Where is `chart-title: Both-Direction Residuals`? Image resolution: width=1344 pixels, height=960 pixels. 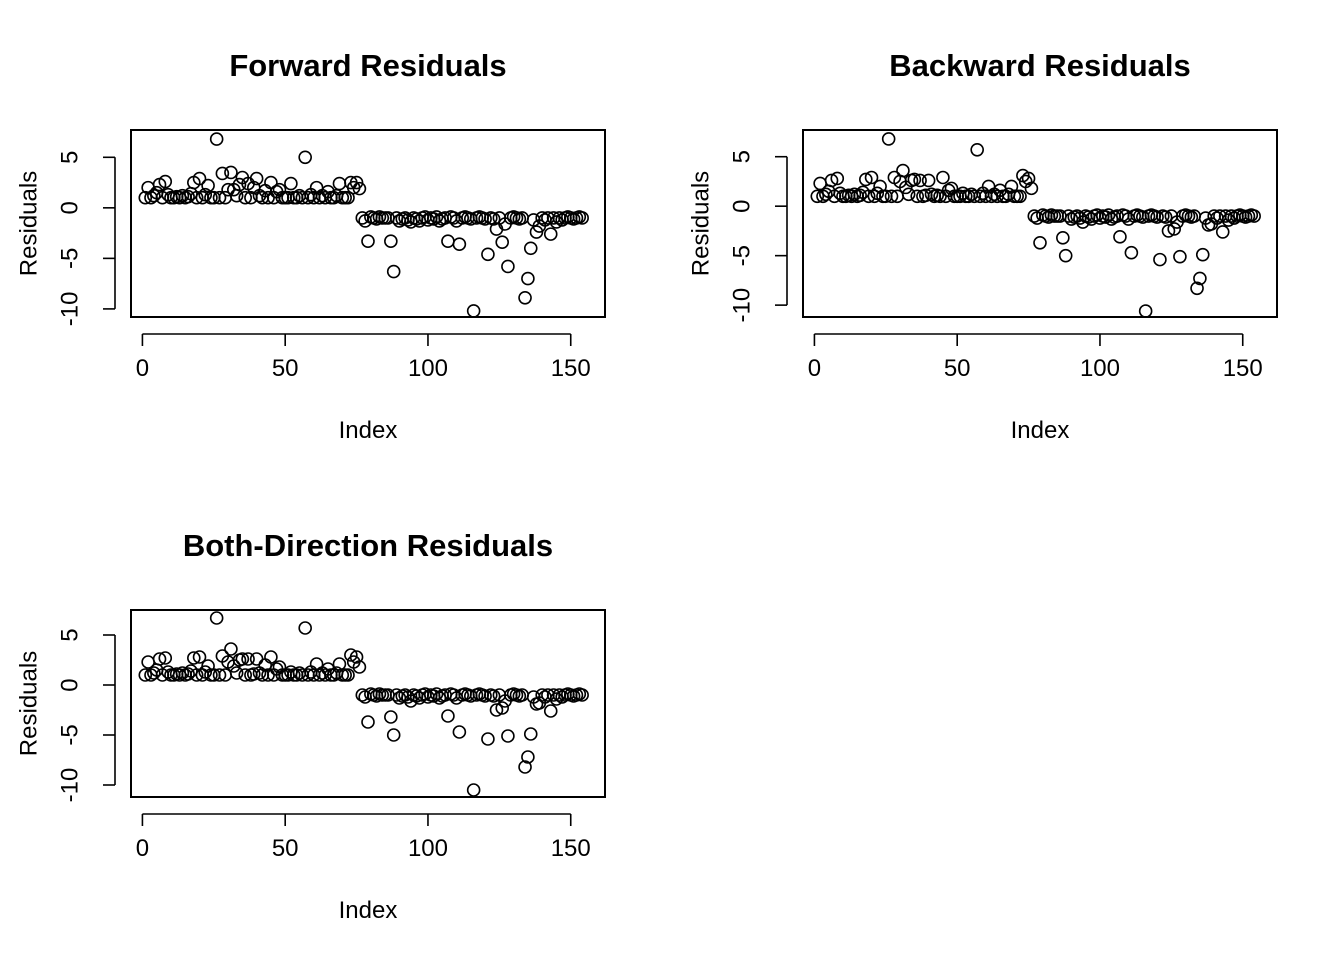
chart-title: Both-Direction Residuals is located at coordinates (368, 545).